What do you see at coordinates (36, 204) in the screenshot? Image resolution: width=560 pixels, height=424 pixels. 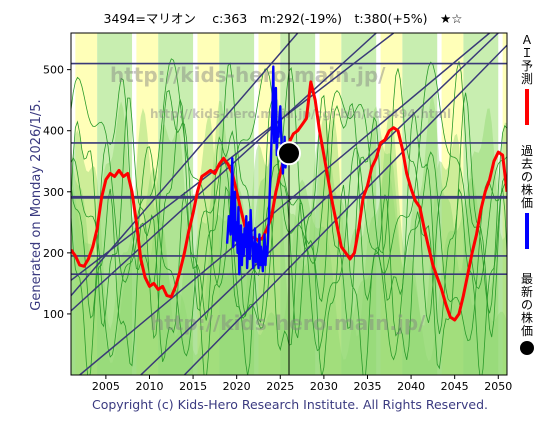 I see `generated-date-label: Generated on Monday 2026/1/5.` at bounding box center [36, 204].